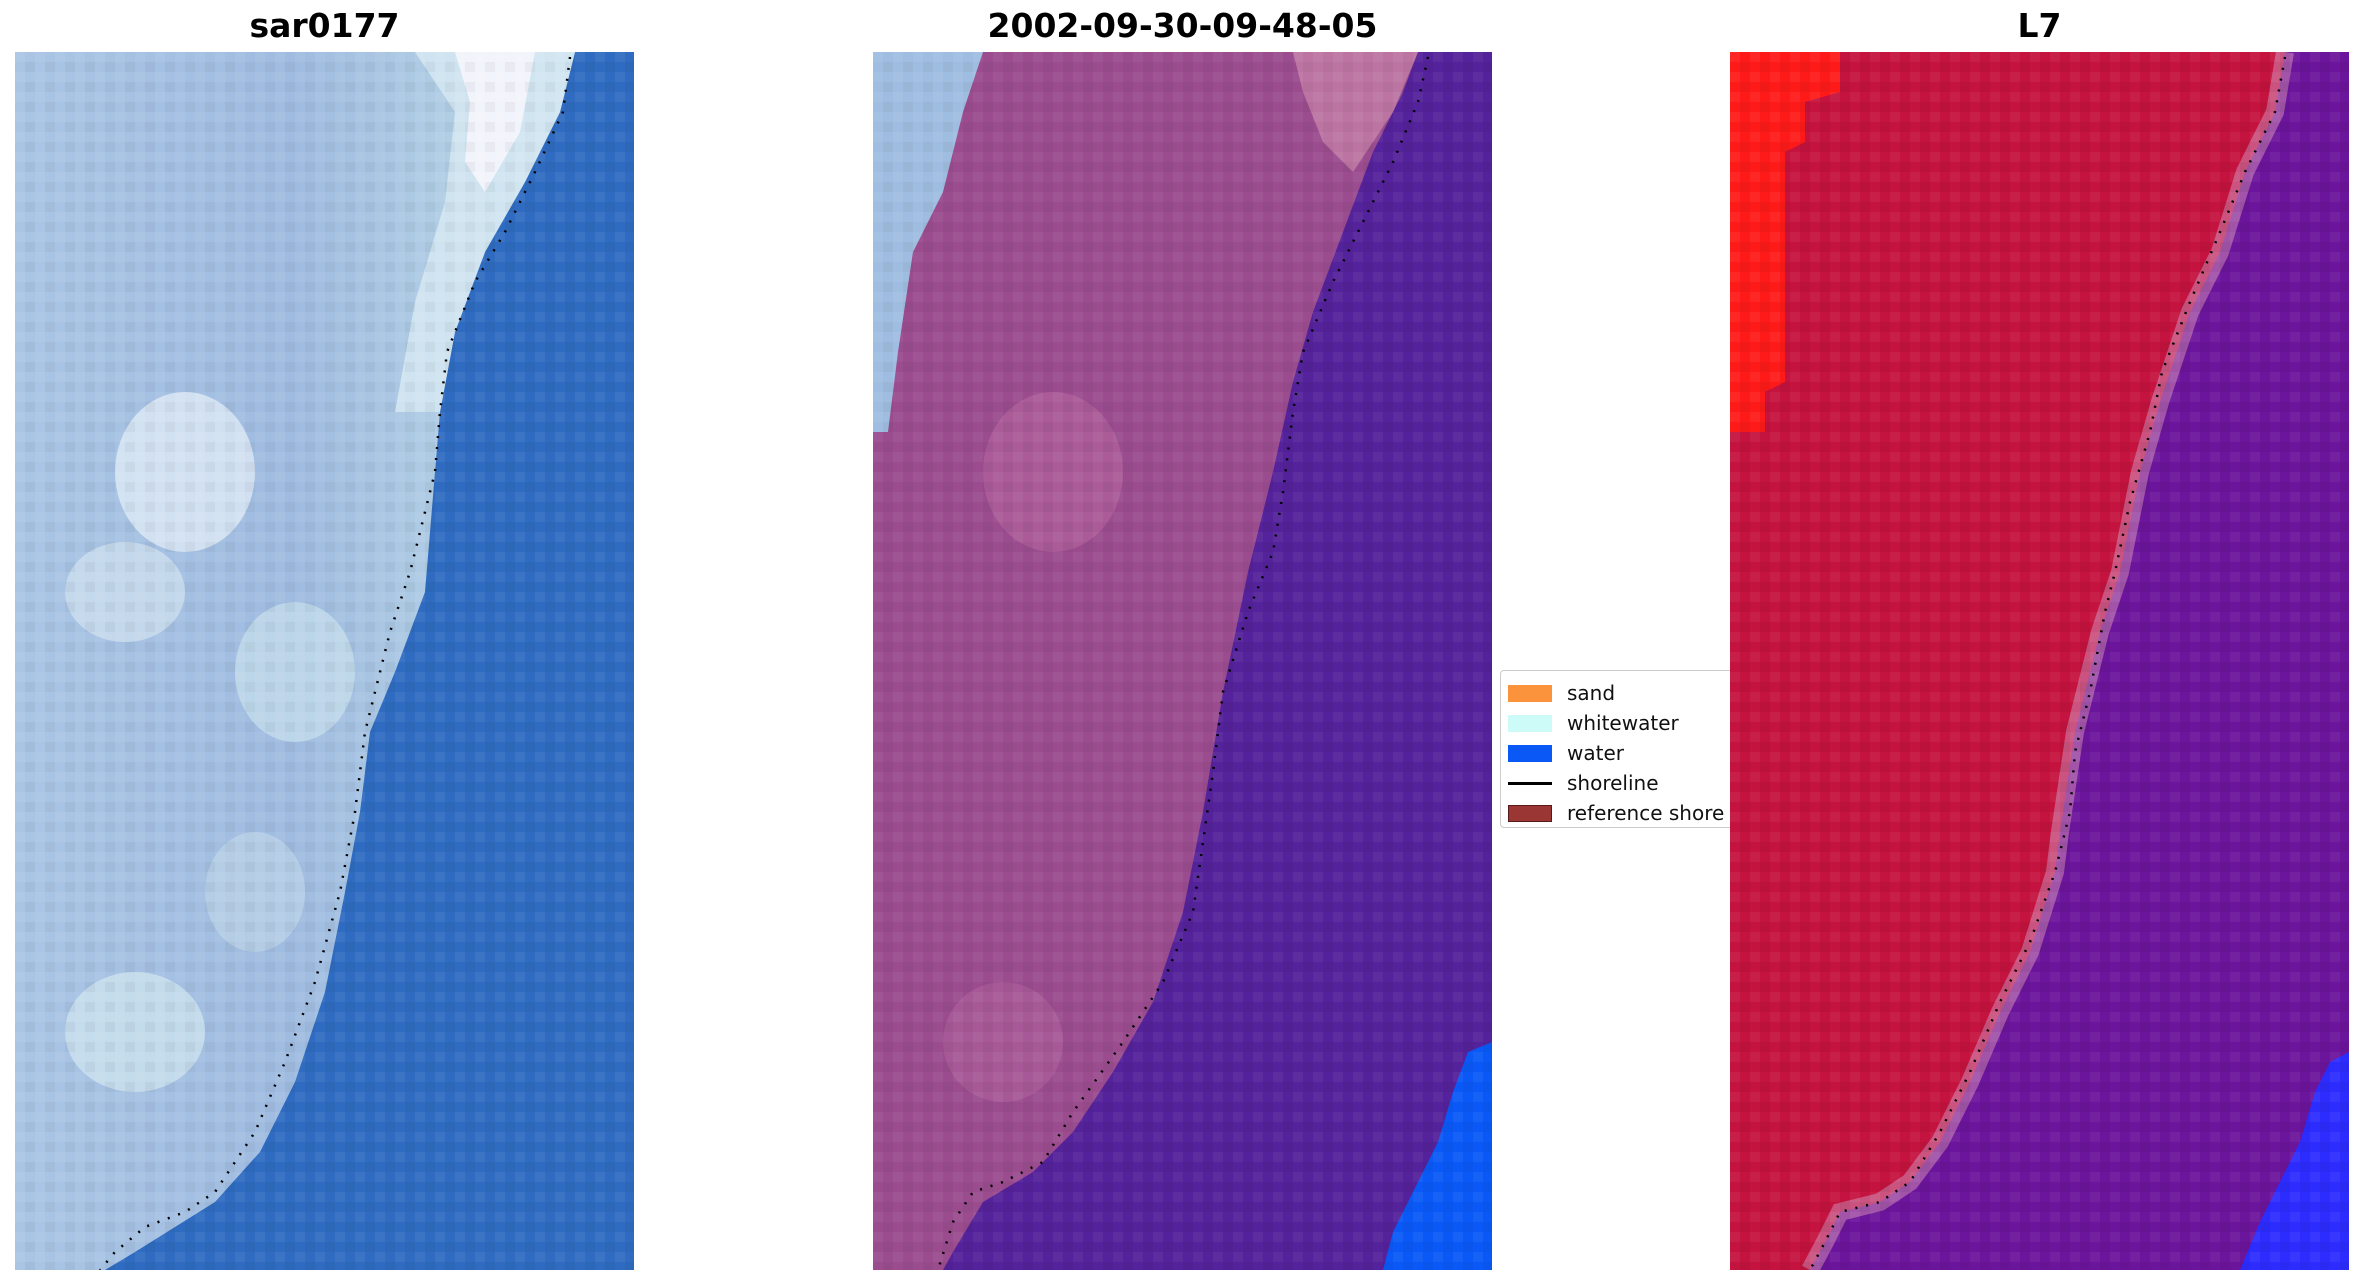 The width and height of the screenshot is (2361, 1283). What do you see at coordinates (1530, 783) in the screenshot?
I see `shoreline-line-symbol` at bounding box center [1530, 783].